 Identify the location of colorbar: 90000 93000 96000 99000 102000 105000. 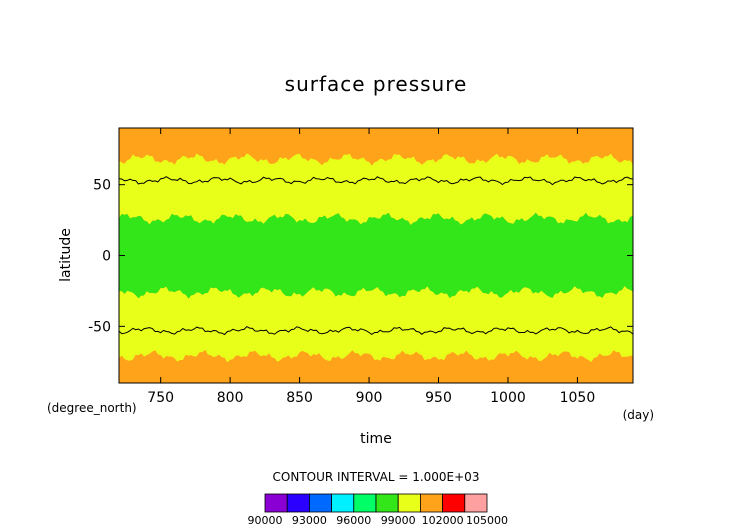
(378, 510).